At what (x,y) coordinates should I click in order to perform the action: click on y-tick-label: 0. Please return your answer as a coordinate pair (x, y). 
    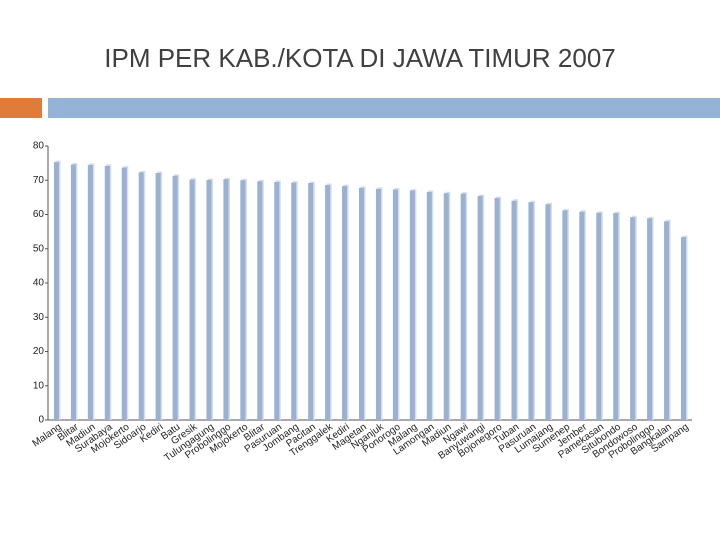
    Looking at the image, I should click on (41, 420).